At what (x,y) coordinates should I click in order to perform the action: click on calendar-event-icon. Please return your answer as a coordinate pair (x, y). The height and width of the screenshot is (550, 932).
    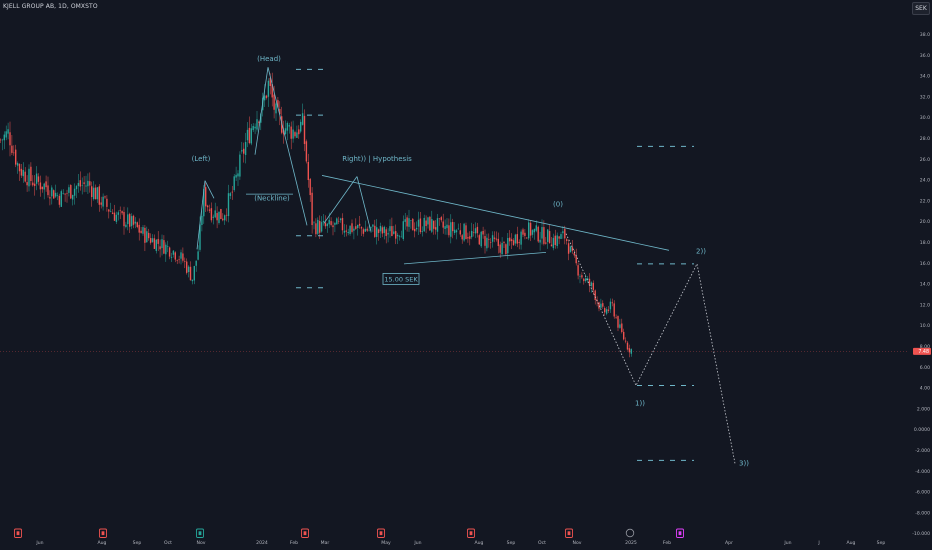
    Looking at the image, I should click on (630, 533).